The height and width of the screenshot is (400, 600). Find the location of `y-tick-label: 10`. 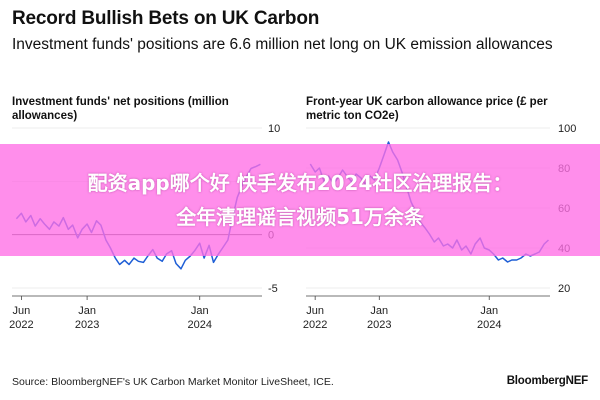

y-tick-label: 10 is located at coordinates (274, 129).